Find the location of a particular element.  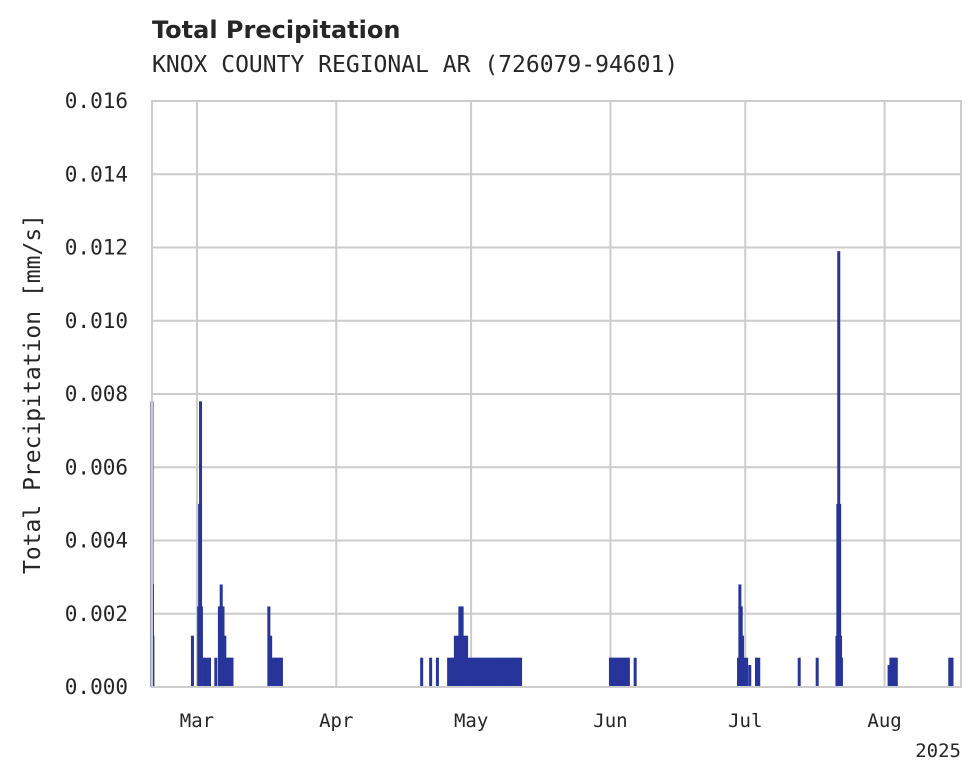

y-tick-label: 0.004 is located at coordinates (96, 541).